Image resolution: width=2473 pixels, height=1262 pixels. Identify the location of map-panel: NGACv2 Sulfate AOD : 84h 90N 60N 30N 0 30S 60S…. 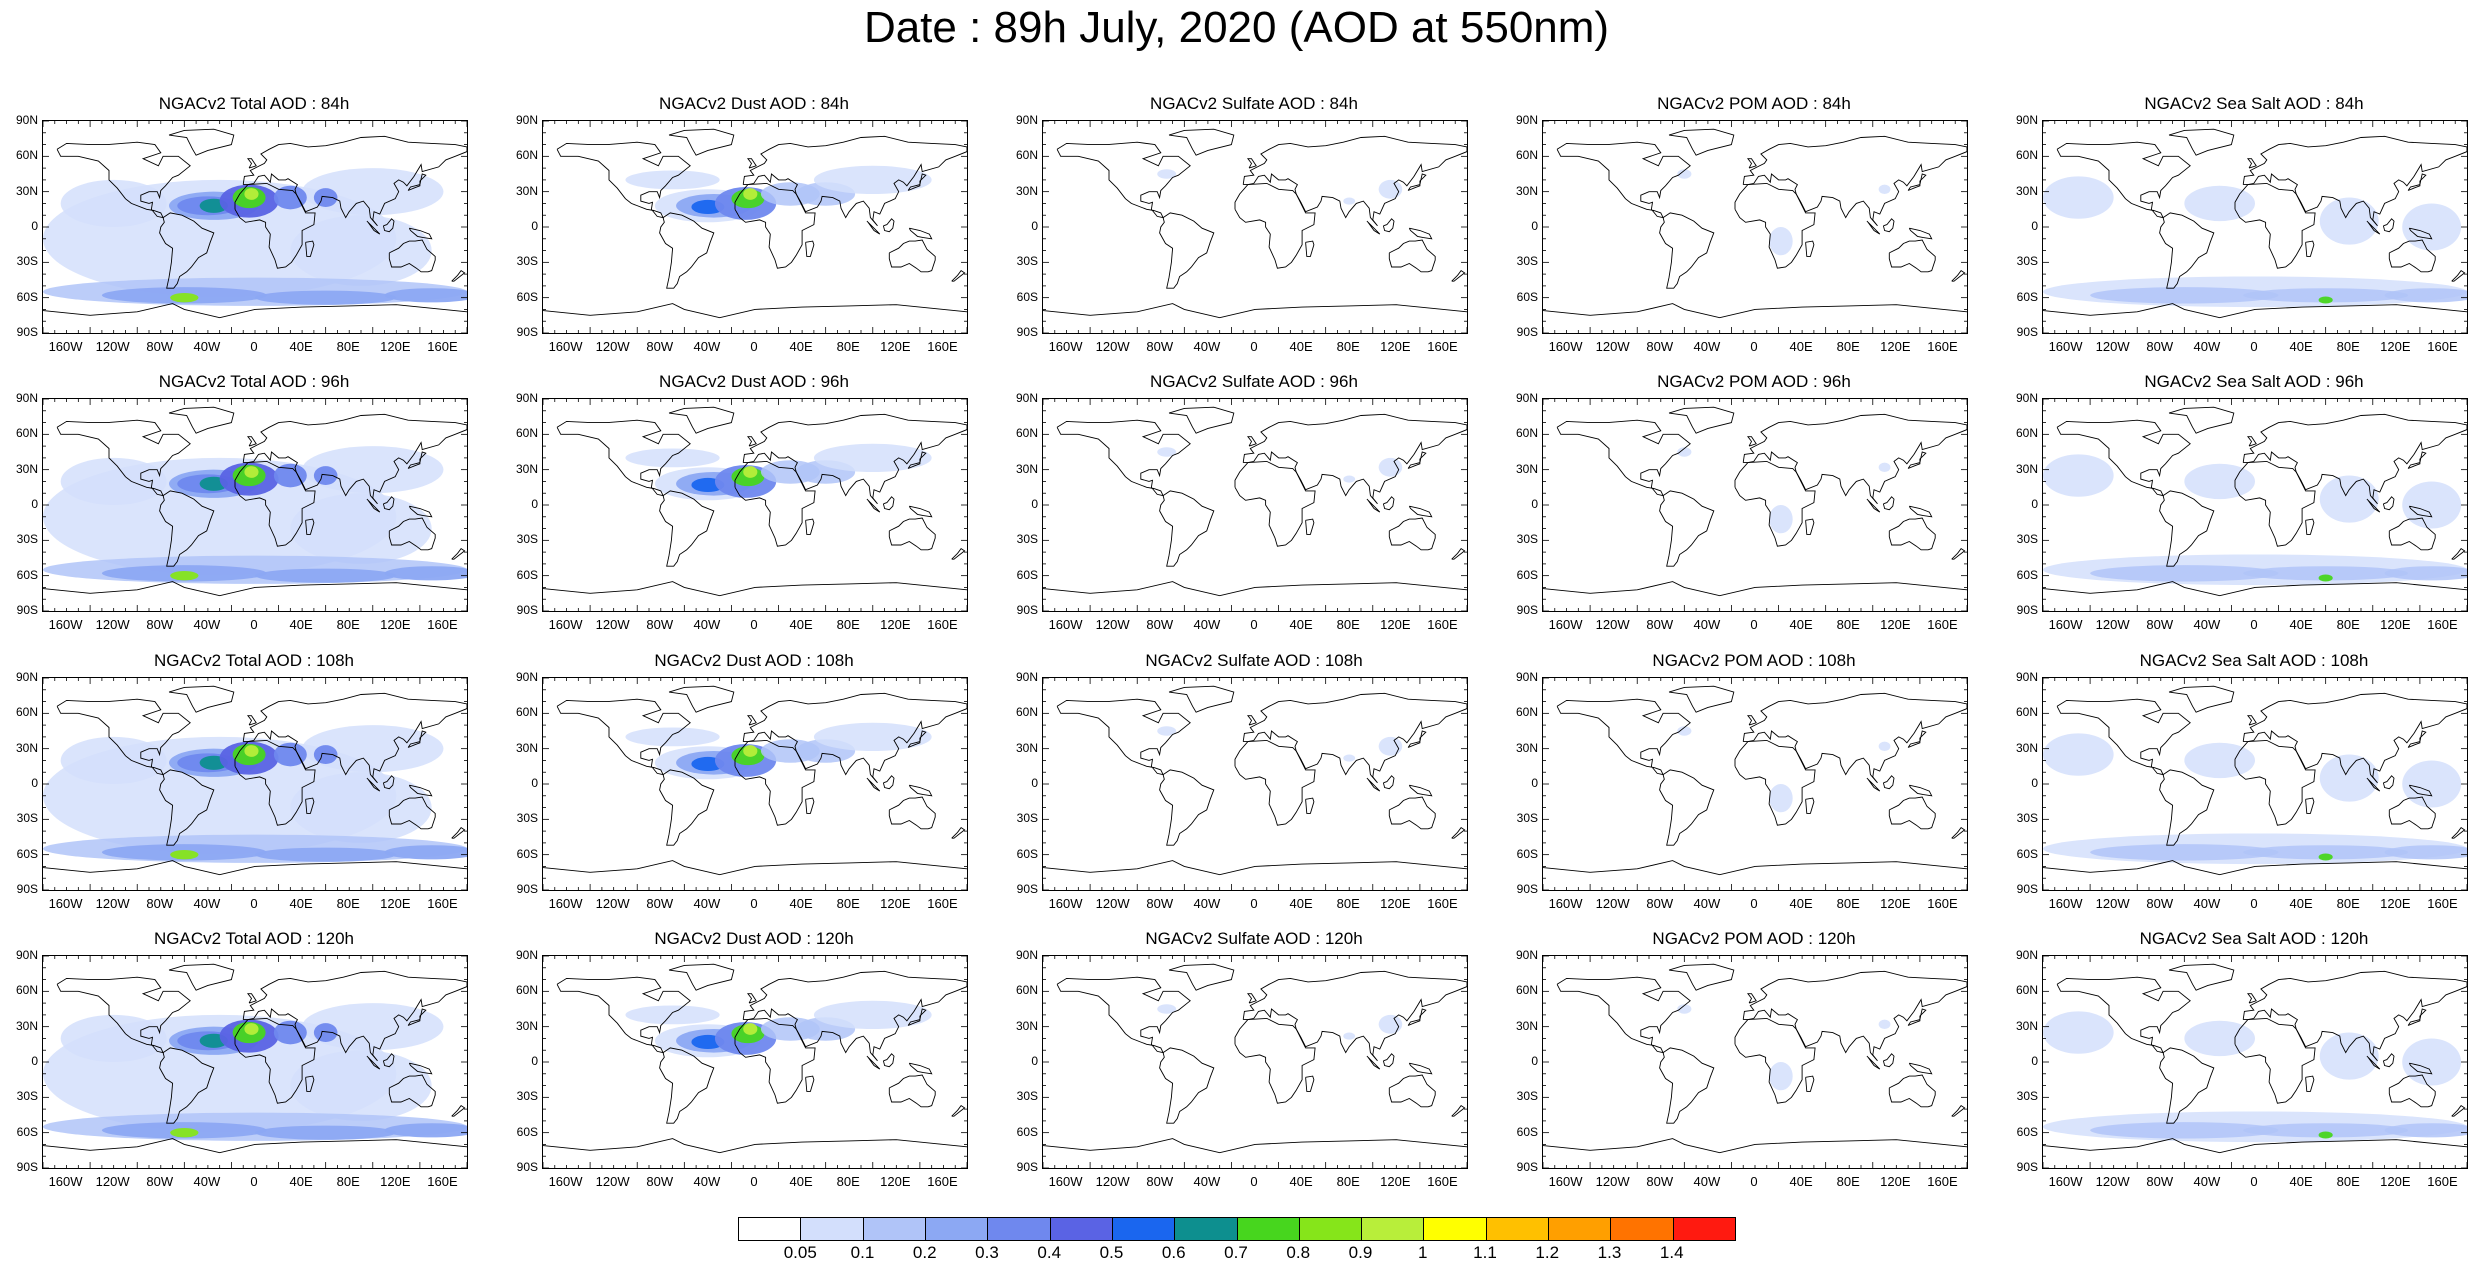
(1242, 224).